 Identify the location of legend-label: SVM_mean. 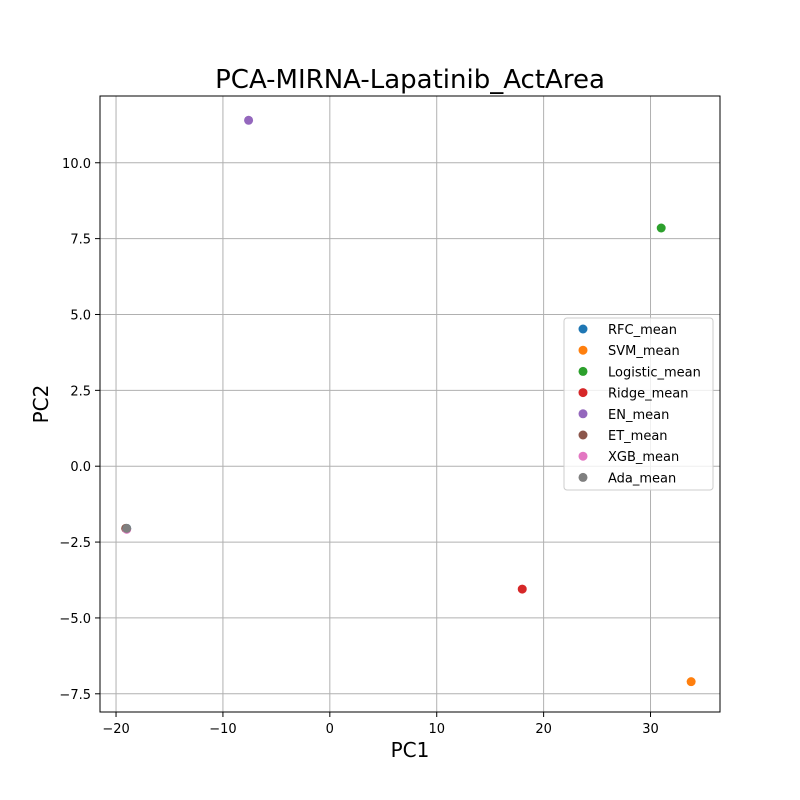
(644, 351).